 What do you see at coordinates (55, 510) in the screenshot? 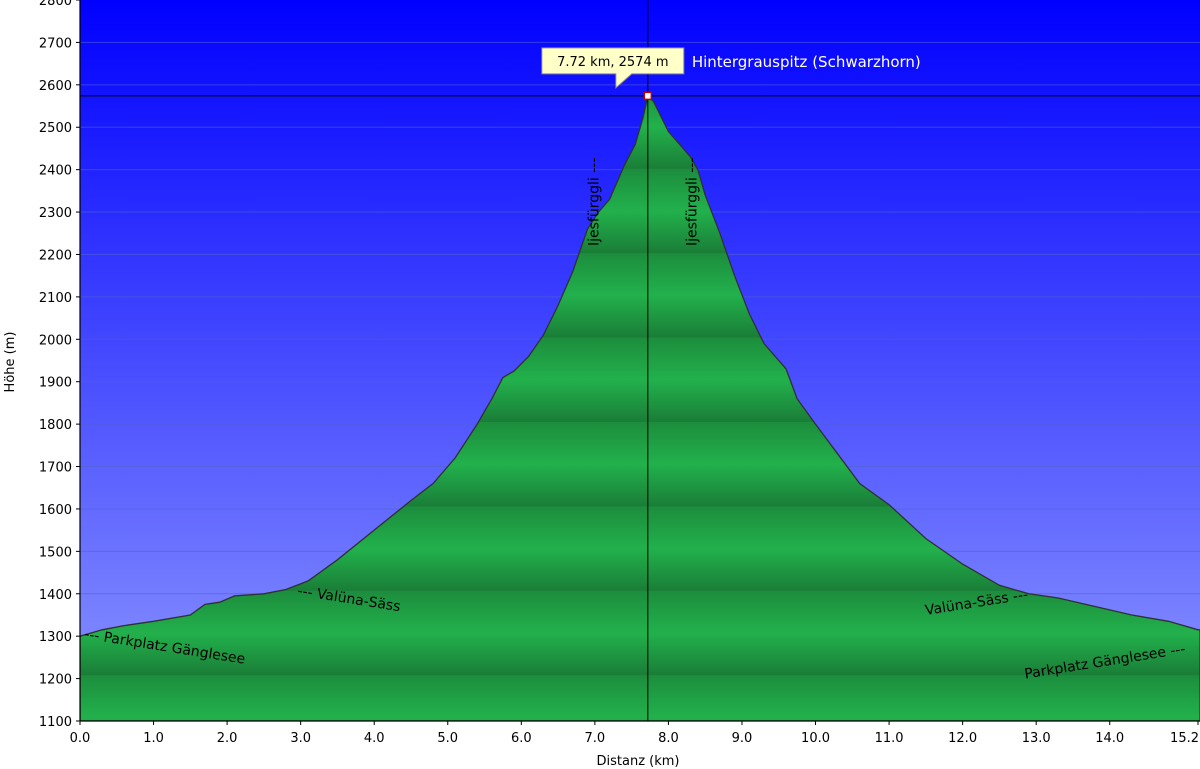
I see `y-tick-label: 1600` at bounding box center [55, 510].